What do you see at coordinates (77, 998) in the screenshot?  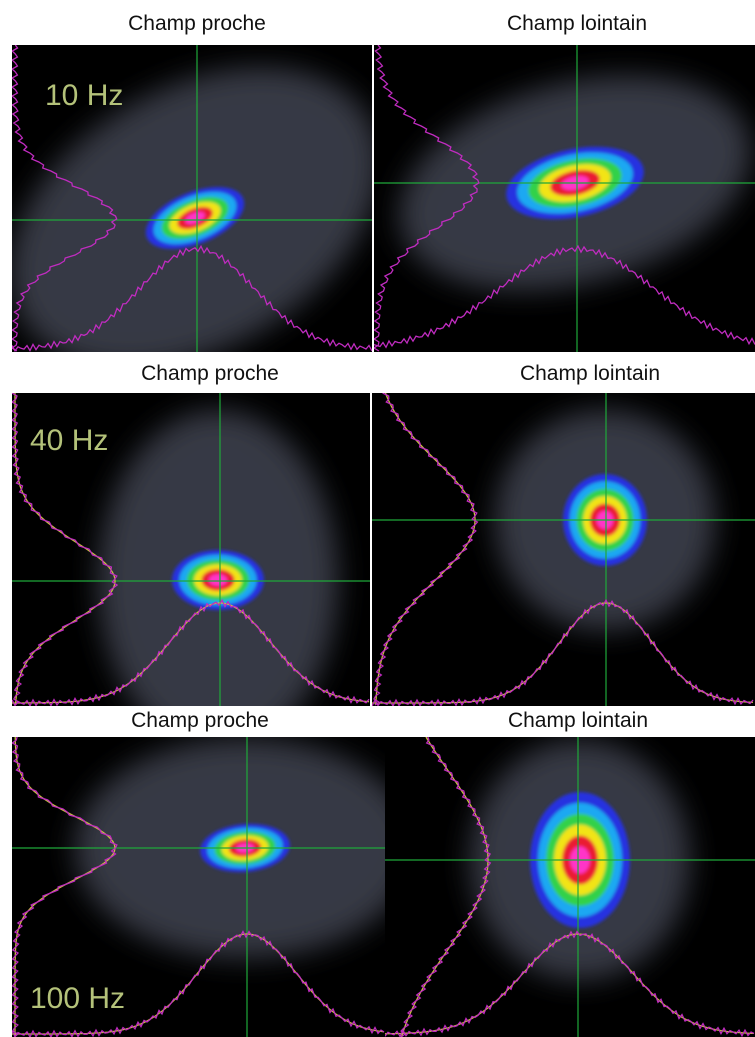 I see `frequency-label: 100 Hz` at bounding box center [77, 998].